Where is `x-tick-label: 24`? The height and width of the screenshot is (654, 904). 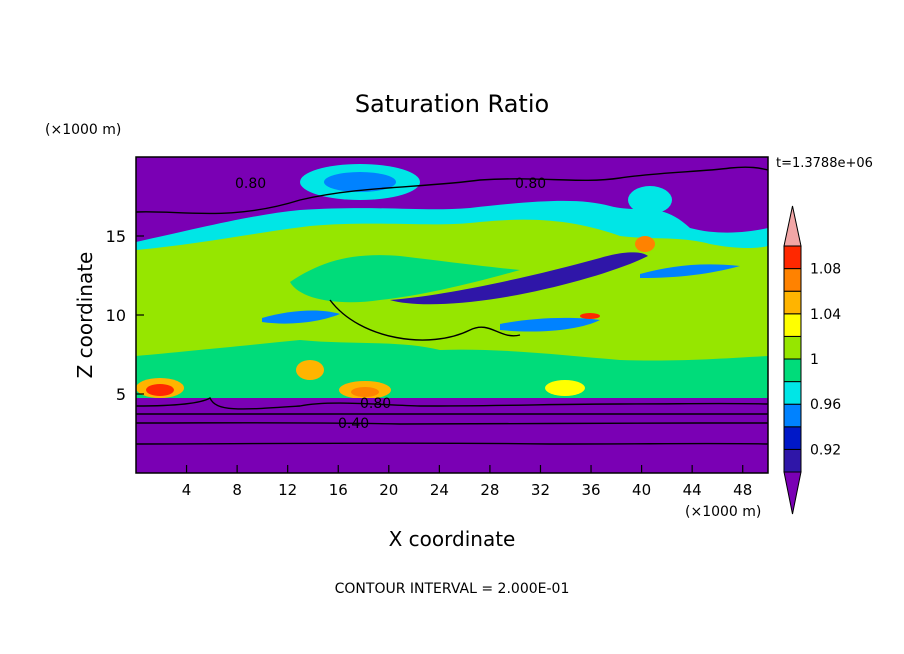
x-tick-label: 24 is located at coordinates (439, 490).